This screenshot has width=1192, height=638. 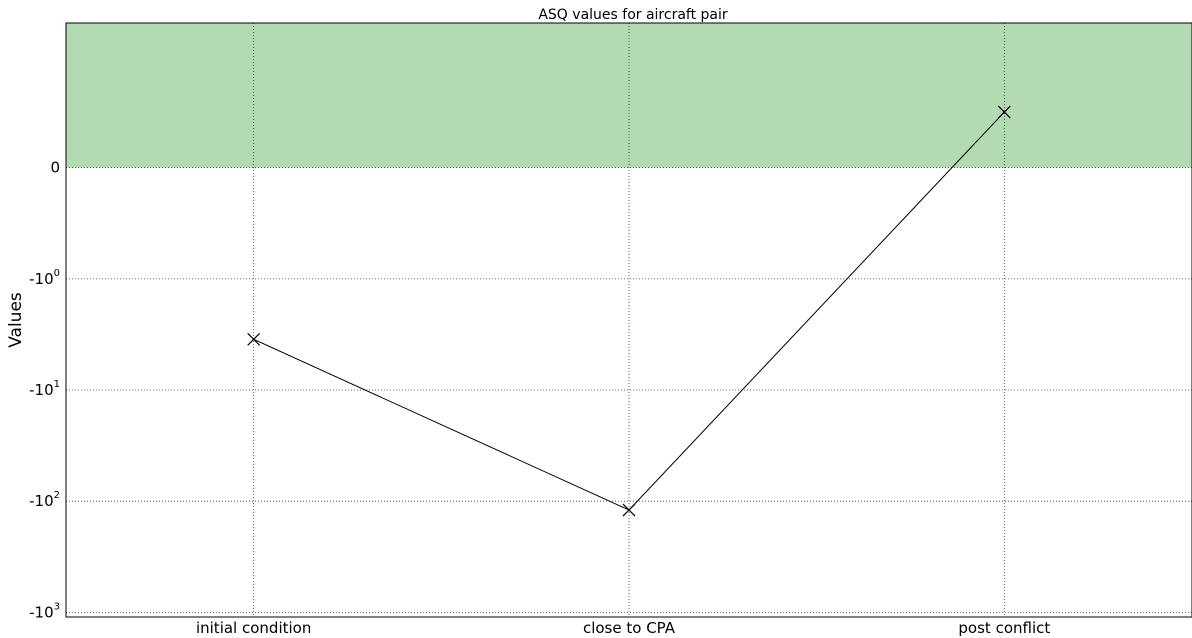 I want to click on x-tick-label: close to CPA, so click(x=629, y=628).